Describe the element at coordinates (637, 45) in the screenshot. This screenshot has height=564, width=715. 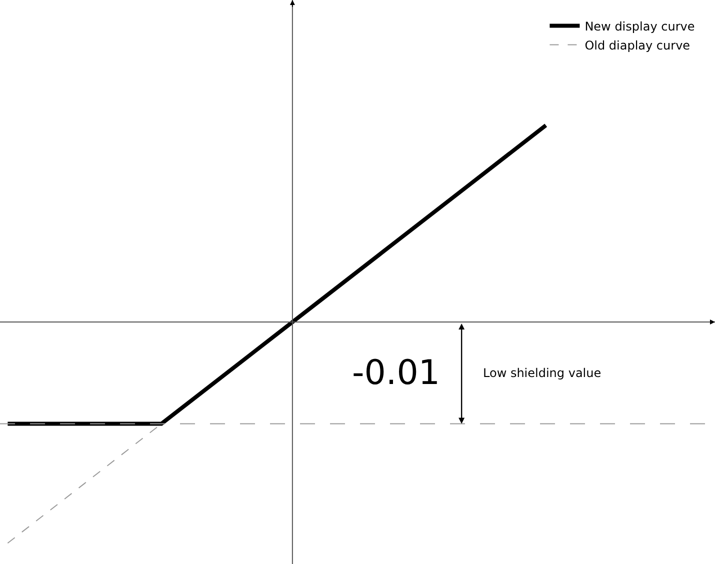
I see `legend-label: Old diaplay curve` at that location.